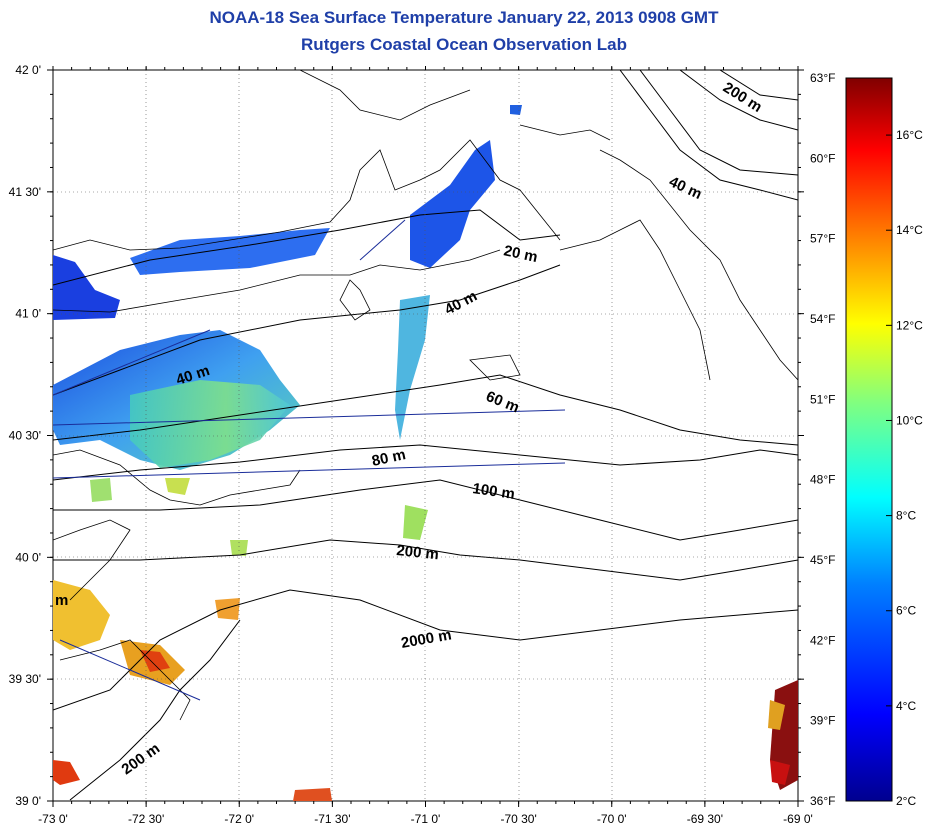 This screenshot has height=840, width=928. What do you see at coordinates (822, 640) in the screenshot?
I see `fahrenheit-label: 42°F` at bounding box center [822, 640].